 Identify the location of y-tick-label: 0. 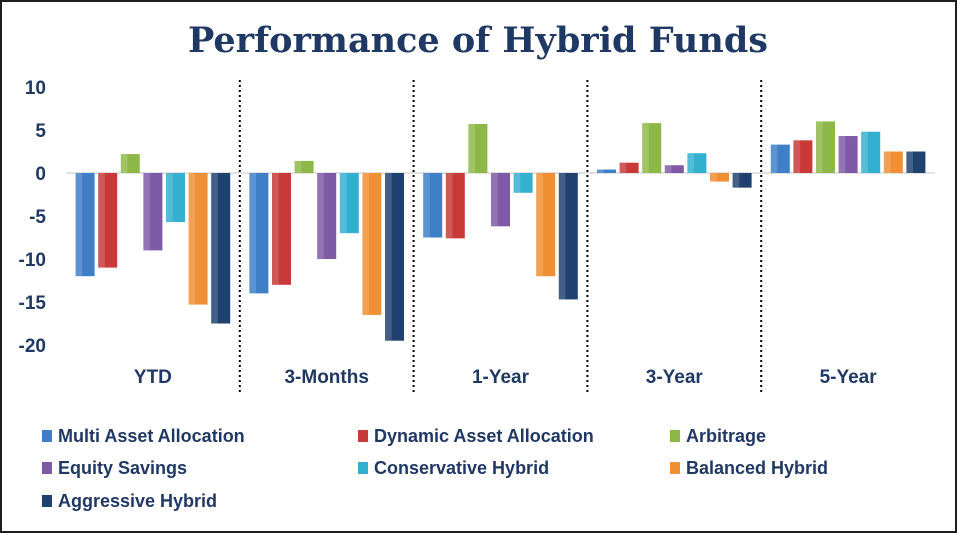
(40, 174).